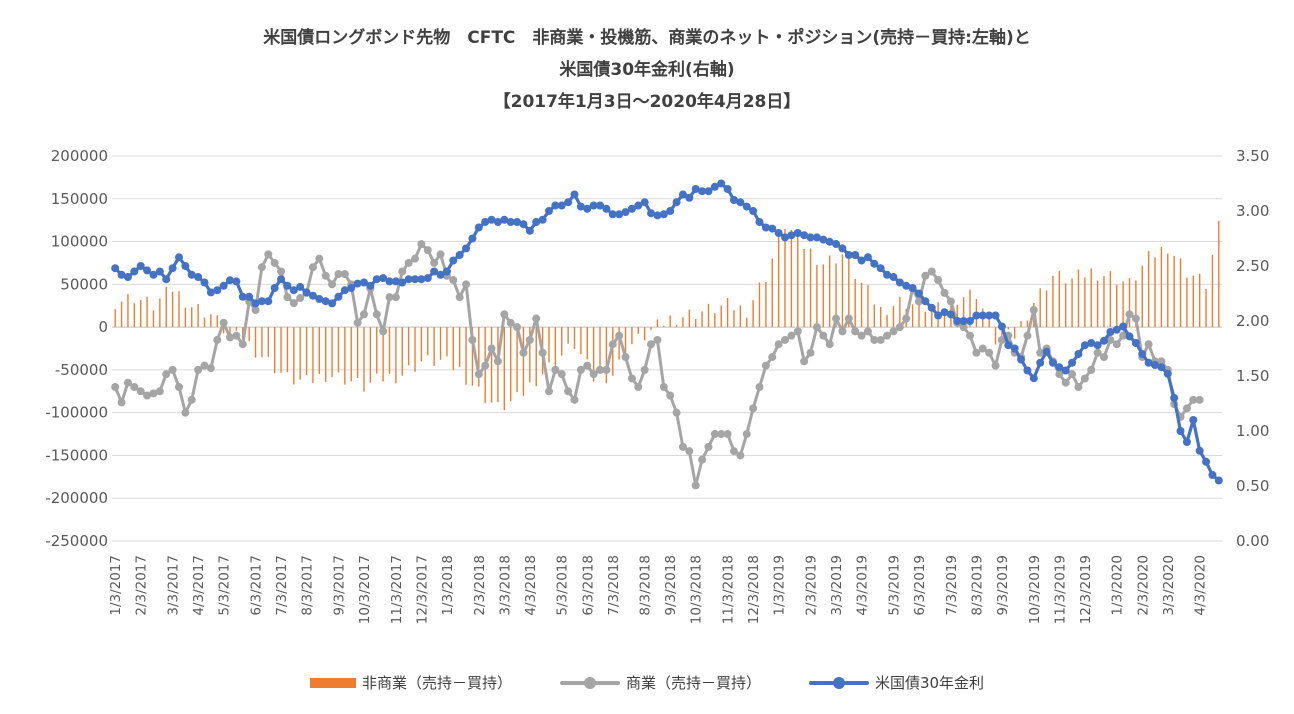 This screenshot has height=714, width=1294. What do you see at coordinates (671, 585) in the screenshot?
I see `x-axis-tick-label: 9/3/2018` at bounding box center [671, 585].